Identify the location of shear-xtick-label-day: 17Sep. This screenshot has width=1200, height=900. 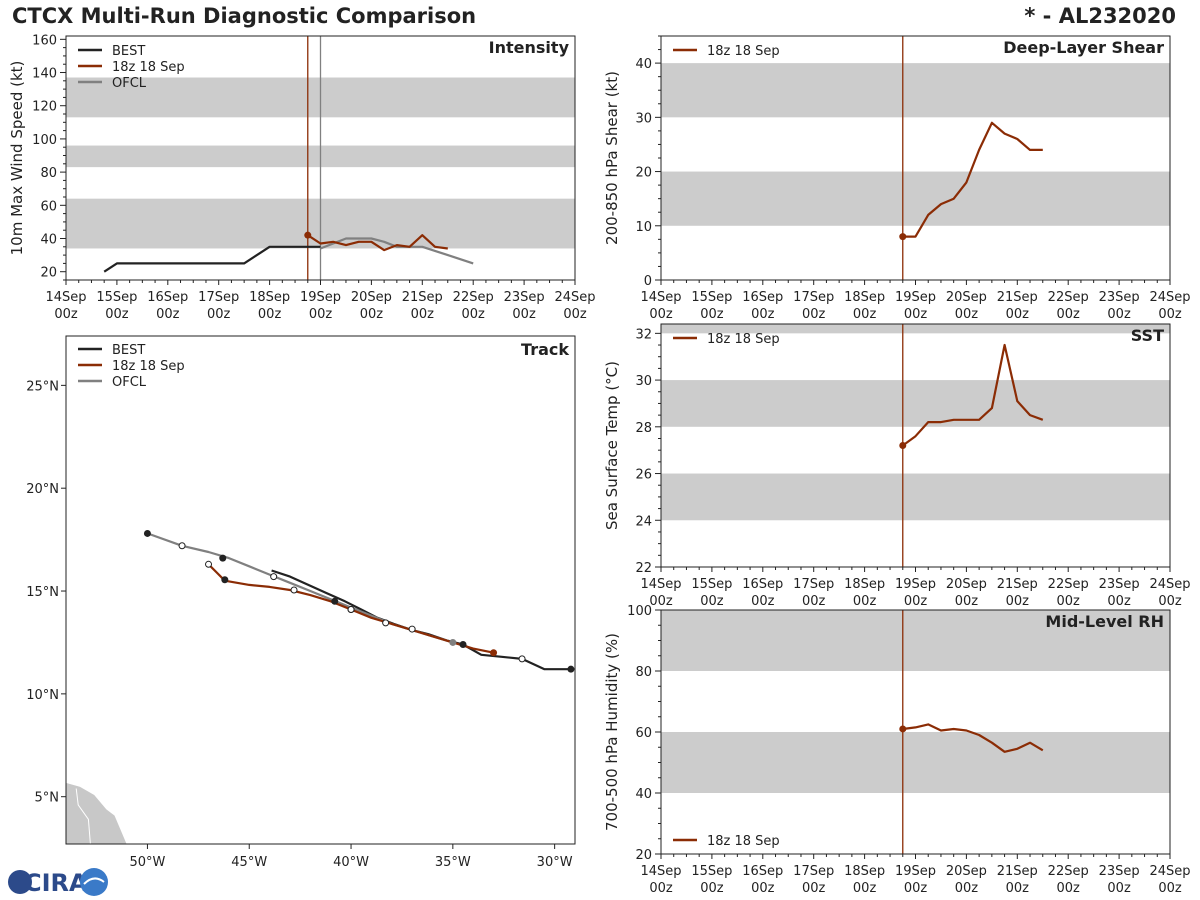
(813, 297).